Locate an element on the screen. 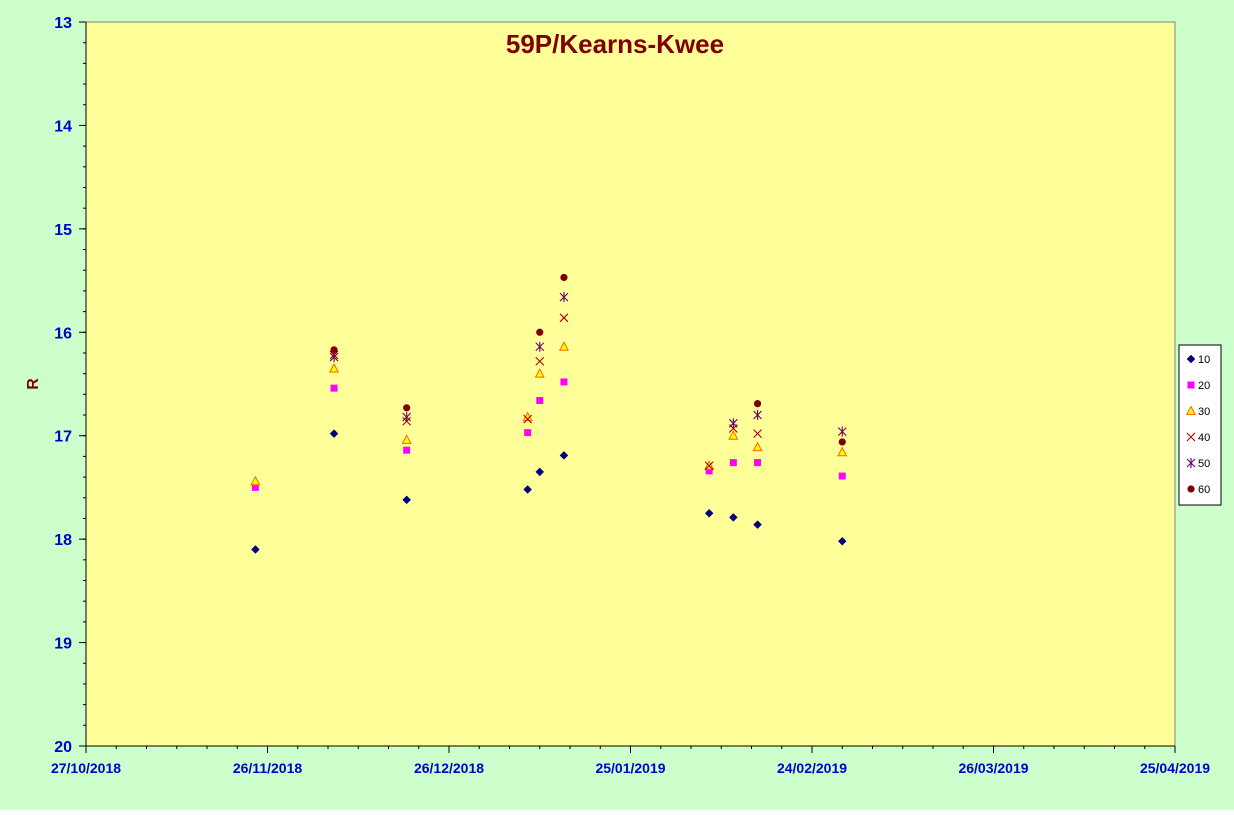 The width and height of the screenshot is (1234, 815). y-tick-label: 20 is located at coordinates (63, 747).